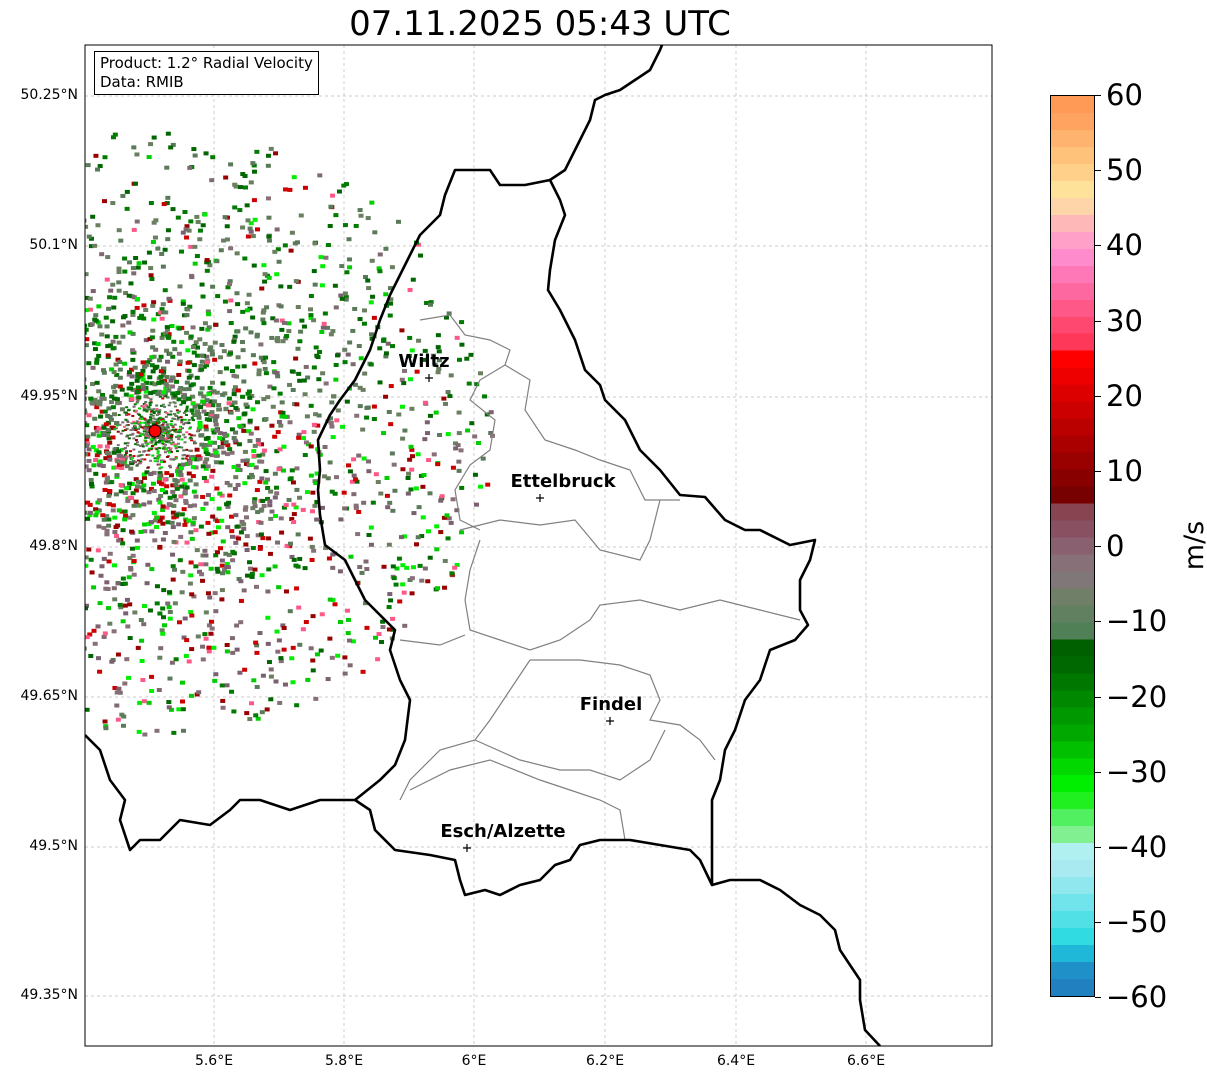 The image size is (1207, 1081). What do you see at coordinates (49, 95) in the screenshot?
I see `lat-tick: 50.25°N` at bounding box center [49, 95].